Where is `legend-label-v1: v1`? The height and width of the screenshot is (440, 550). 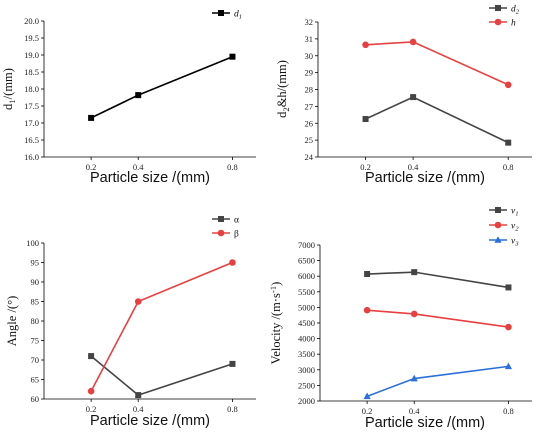
legend-label-v1: v1 is located at coordinates (515, 212).